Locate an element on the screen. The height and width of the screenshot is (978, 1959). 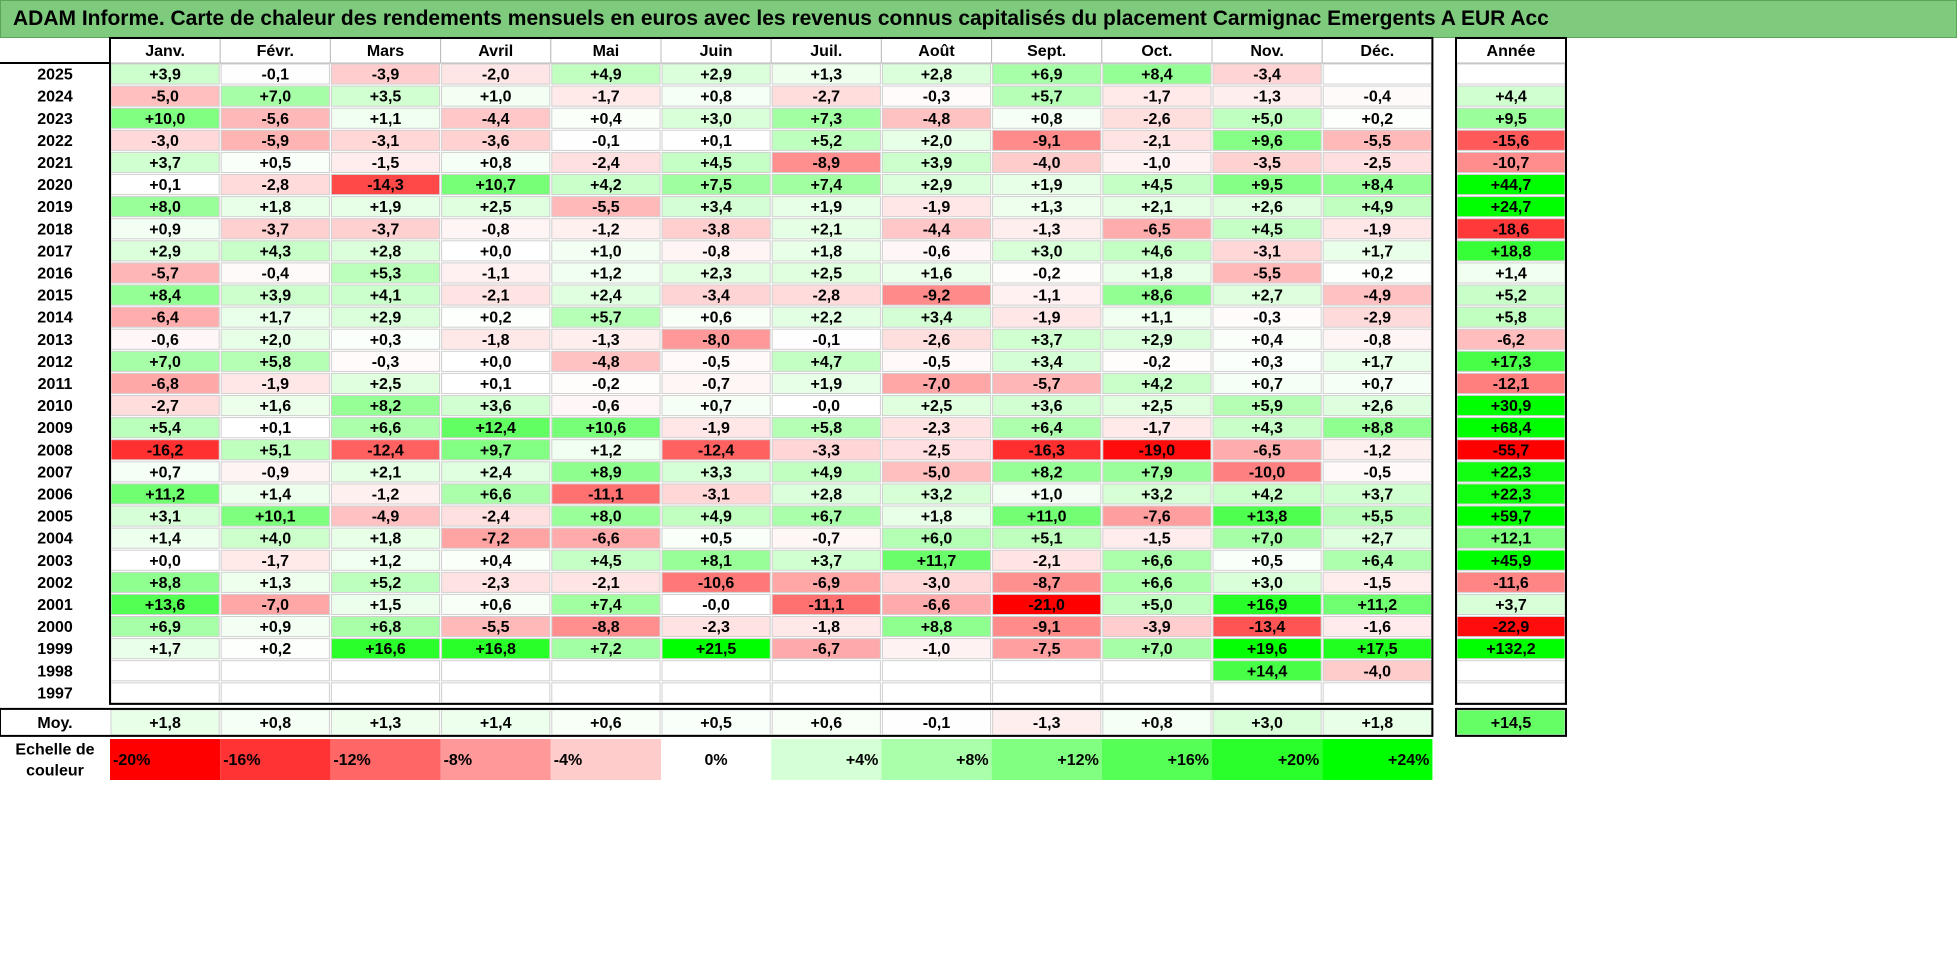
cell-value: +5,4 is located at coordinates (165, 428).